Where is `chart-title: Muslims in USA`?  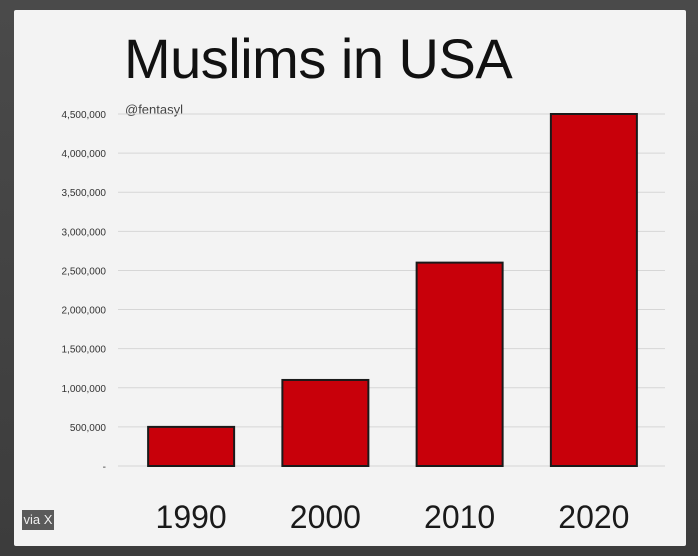 chart-title: Muslims in USA is located at coordinates (318, 58).